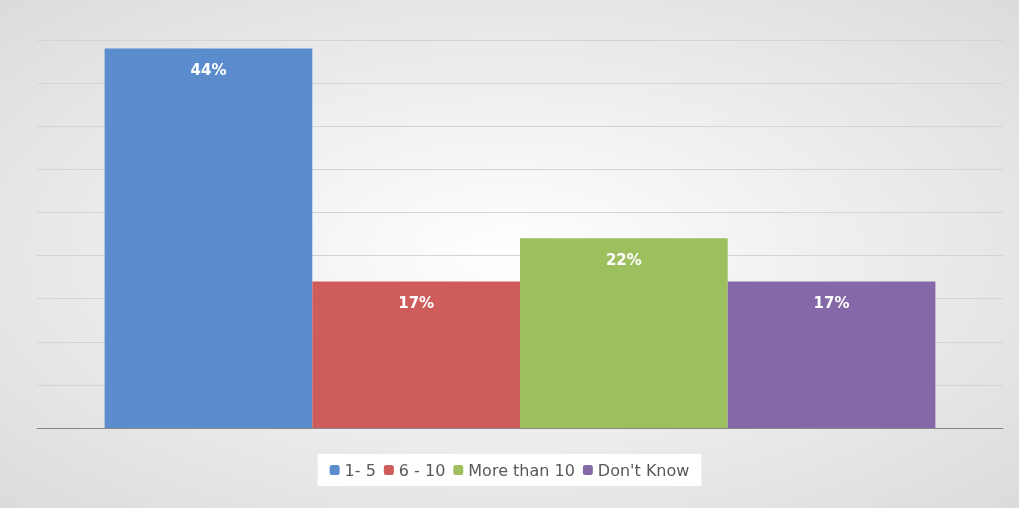 The image size is (1019, 508). What do you see at coordinates (623, 259) in the screenshot?
I see `data-label: 22%` at bounding box center [623, 259].